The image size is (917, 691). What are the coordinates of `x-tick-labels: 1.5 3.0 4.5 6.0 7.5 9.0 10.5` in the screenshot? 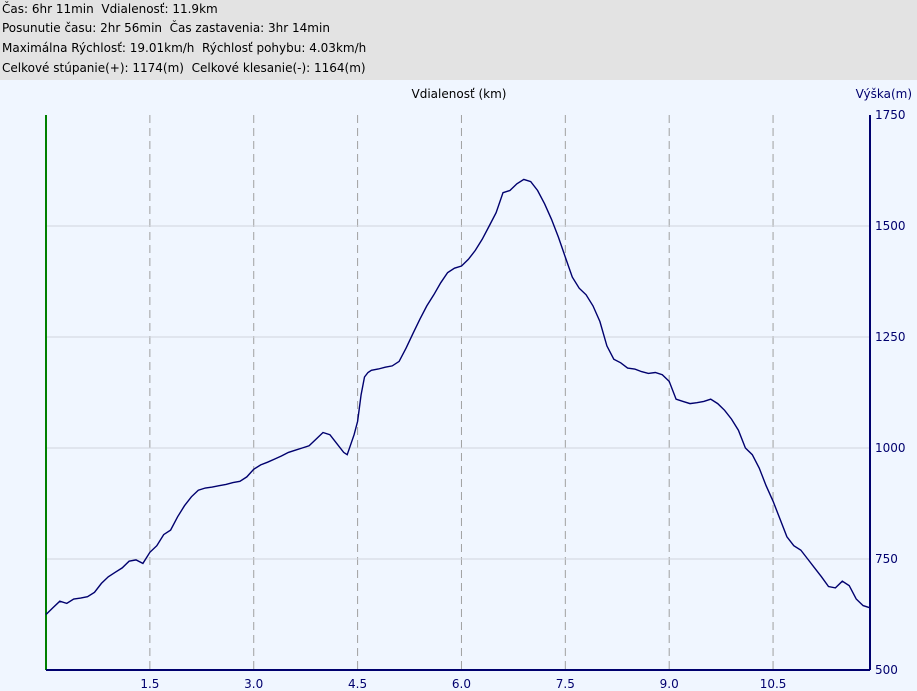 It's located at (463, 684).